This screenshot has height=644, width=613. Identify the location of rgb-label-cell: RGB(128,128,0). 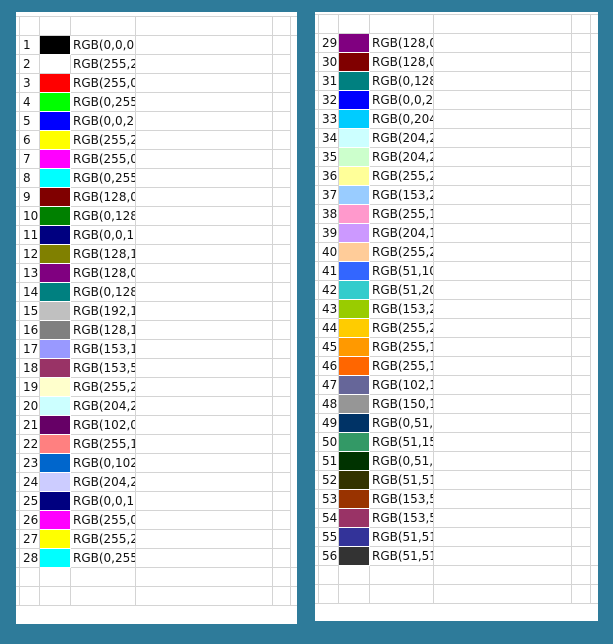
(103, 254).